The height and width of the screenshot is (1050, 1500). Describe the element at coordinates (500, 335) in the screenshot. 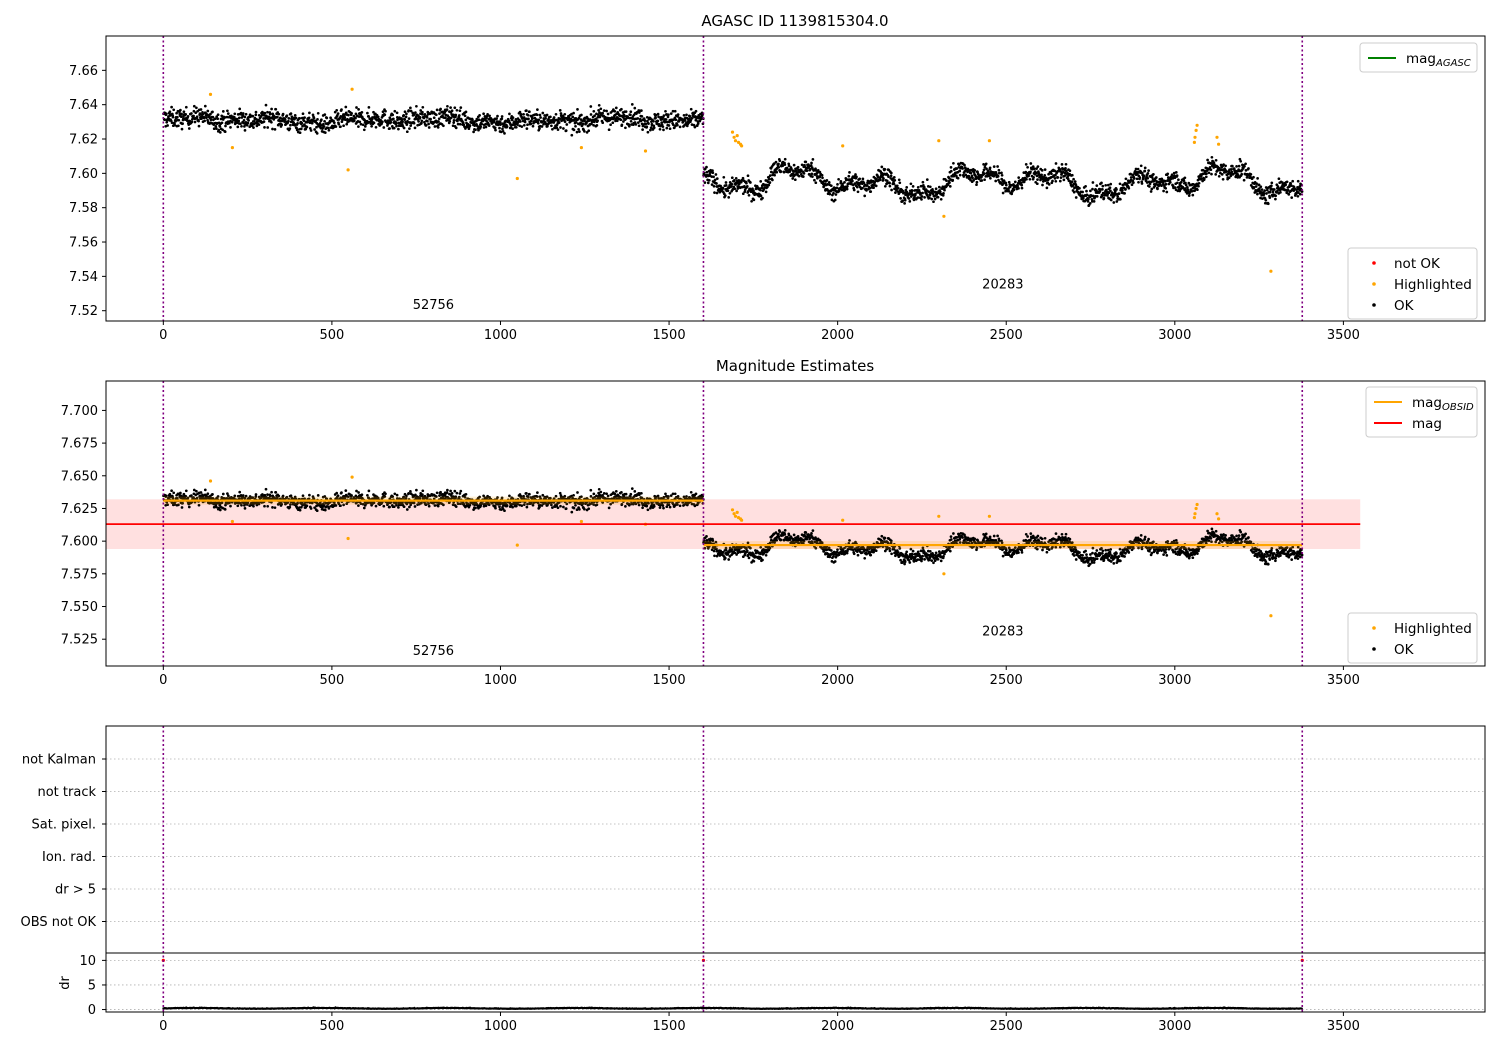

I see `x-tick-label: 1000` at that location.